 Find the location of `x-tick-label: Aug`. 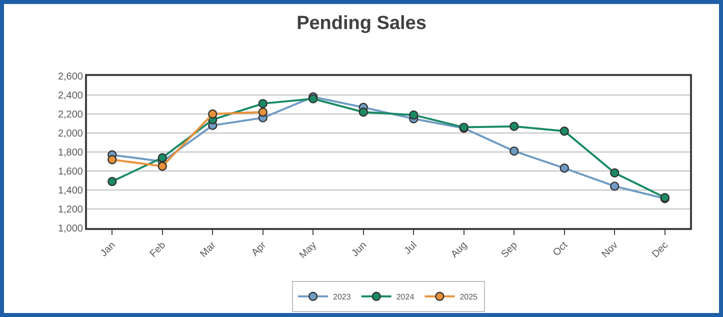

x-tick-label: Aug is located at coordinates (459, 250).